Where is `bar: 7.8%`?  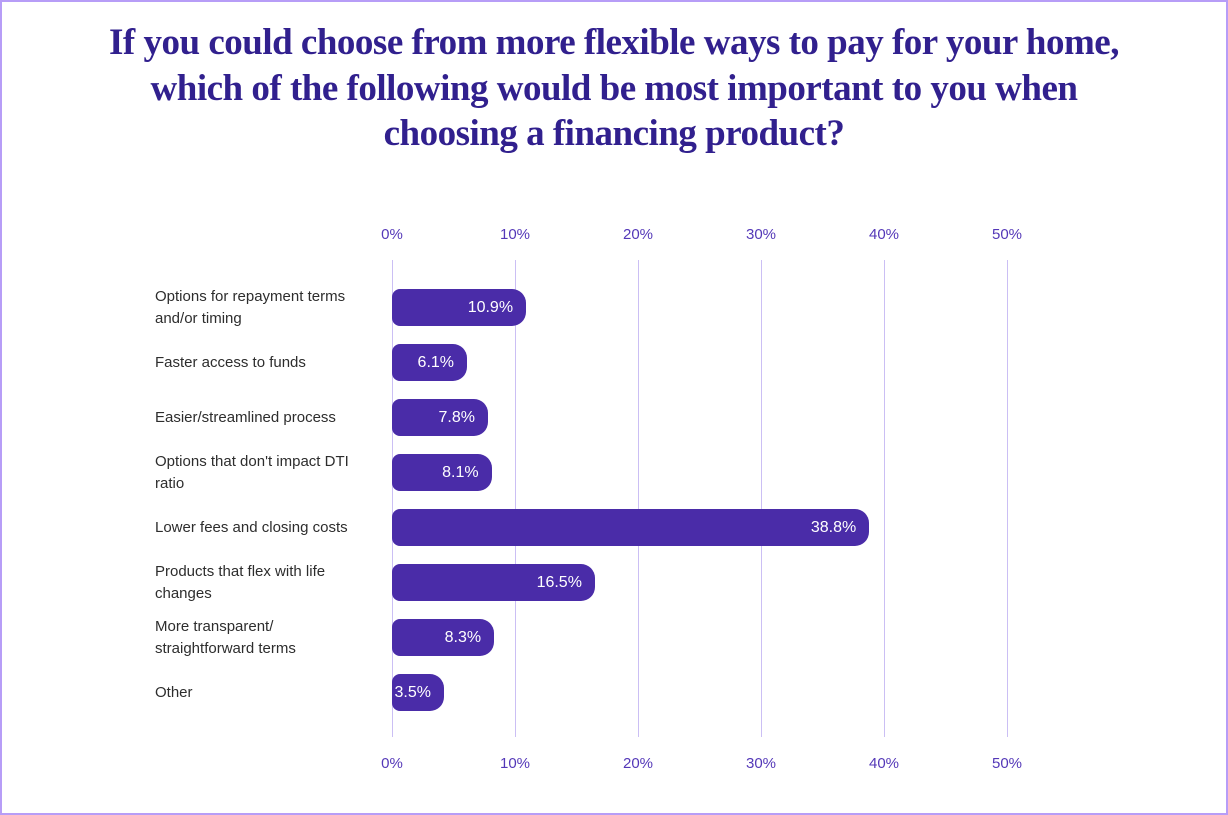
bar: 7.8% is located at coordinates (440, 417).